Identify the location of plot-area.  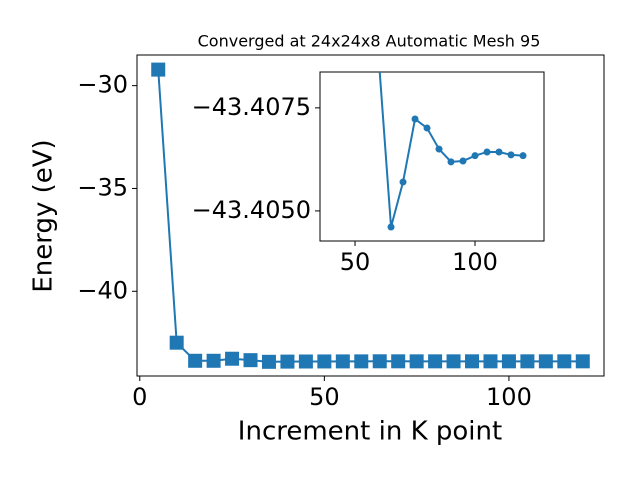
(432, 156).